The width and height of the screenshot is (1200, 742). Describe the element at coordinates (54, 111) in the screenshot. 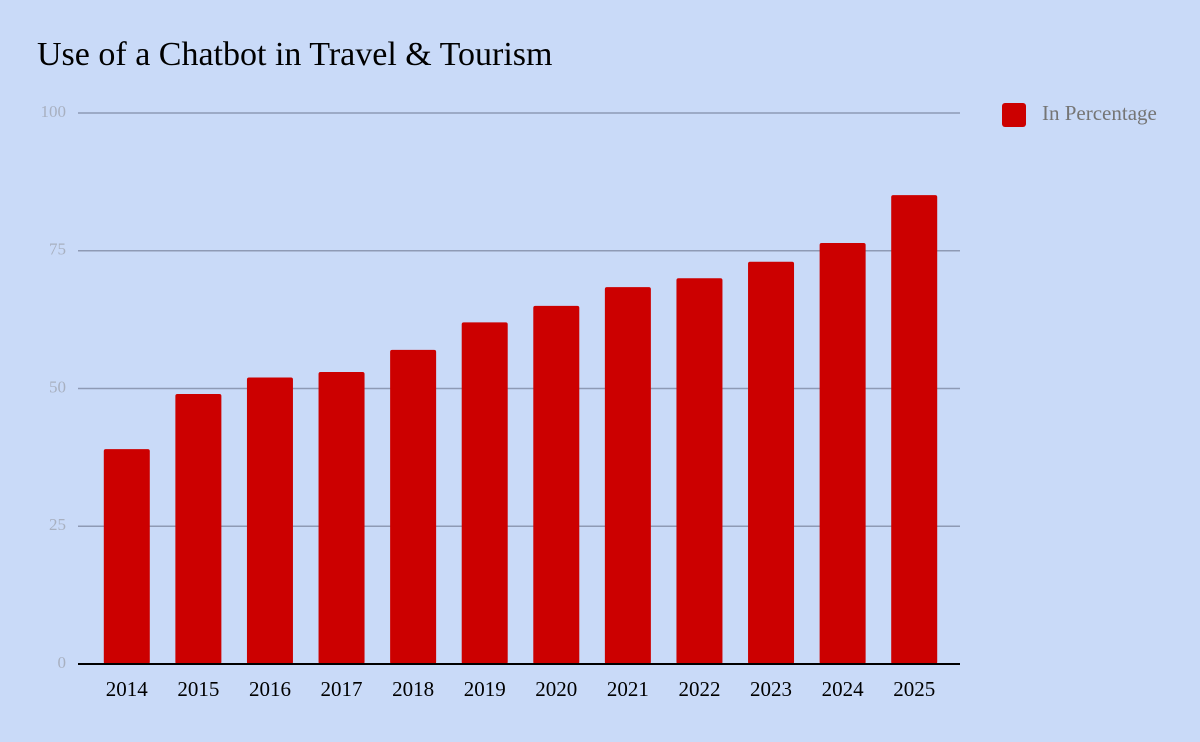

I see `y-tick-label: 100` at that location.